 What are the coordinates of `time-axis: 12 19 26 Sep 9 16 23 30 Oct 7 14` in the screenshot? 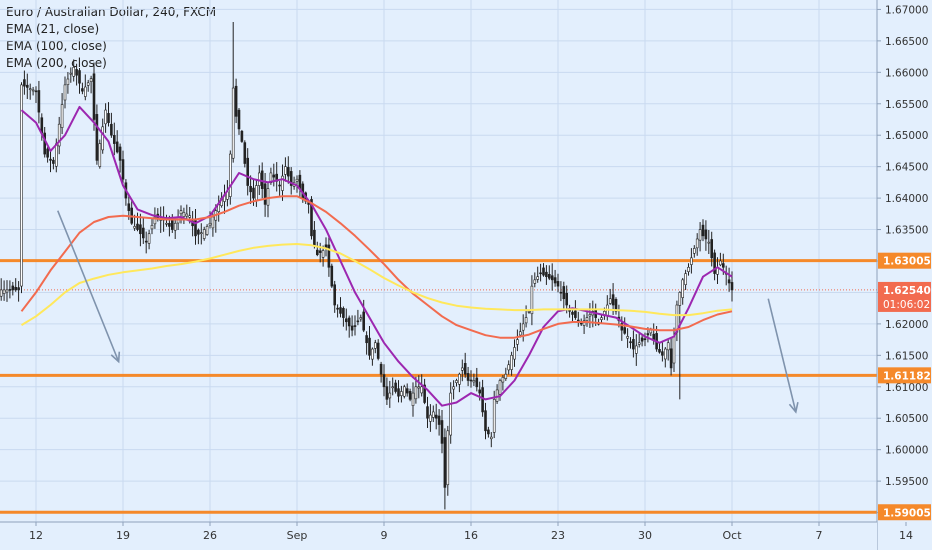 It's located at (456, 535).